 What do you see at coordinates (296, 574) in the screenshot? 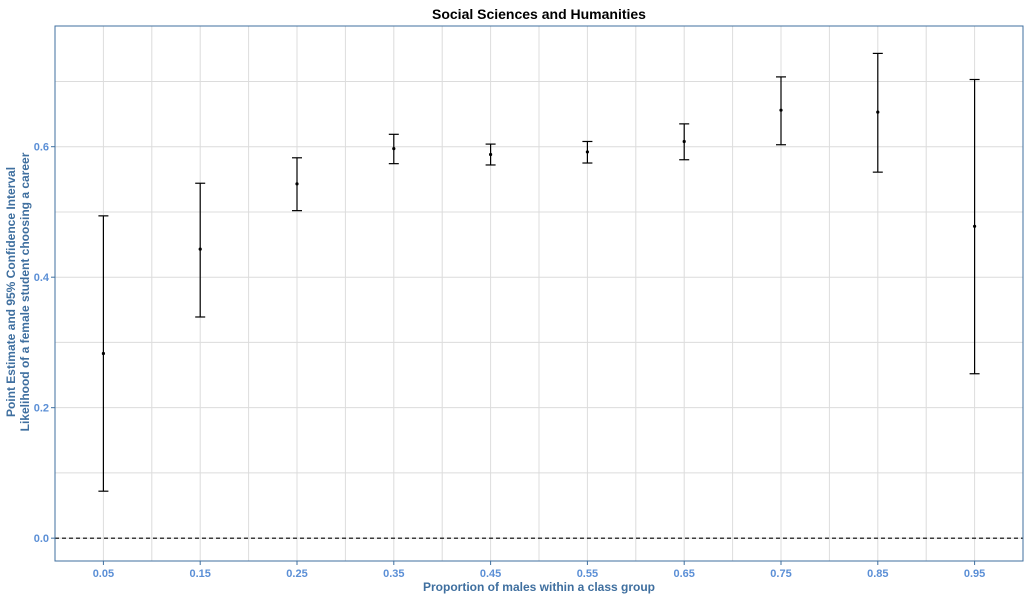
I see `x-tick-label: 0.25` at bounding box center [296, 574].